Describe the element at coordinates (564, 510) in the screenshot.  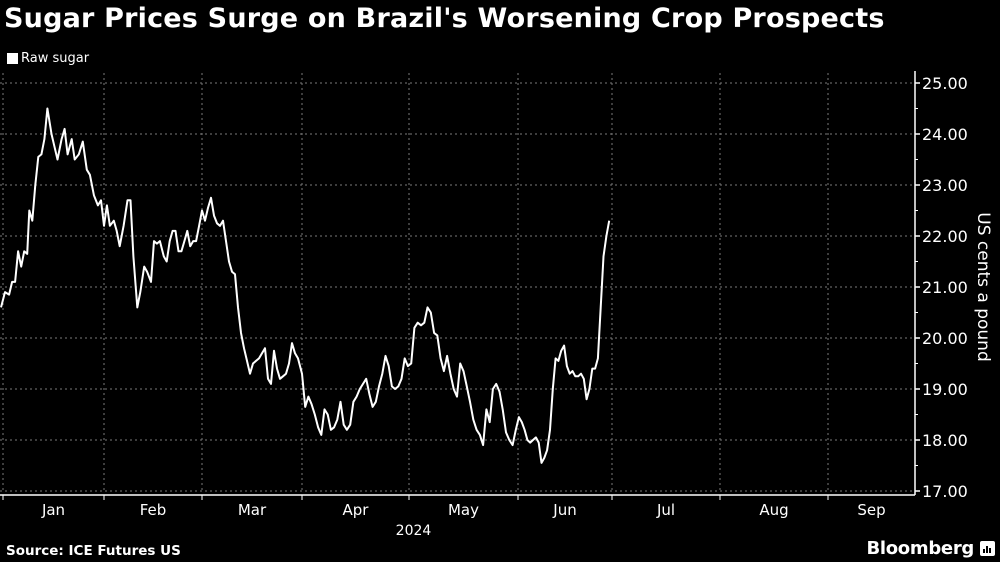
I see `x-tick-label: Jun` at that location.